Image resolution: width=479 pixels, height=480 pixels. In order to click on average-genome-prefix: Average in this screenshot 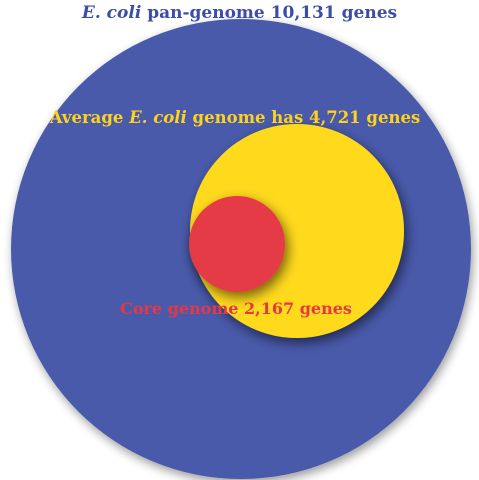, I will do `click(89, 117)`.